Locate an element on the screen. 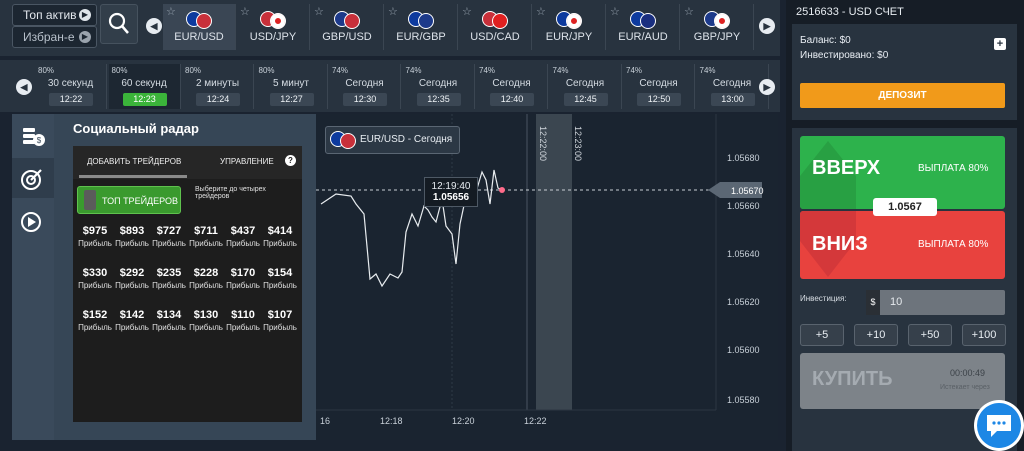 The image size is (1024, 451). y-tick-label: 1.05640 is located at coordinates (743, 254).